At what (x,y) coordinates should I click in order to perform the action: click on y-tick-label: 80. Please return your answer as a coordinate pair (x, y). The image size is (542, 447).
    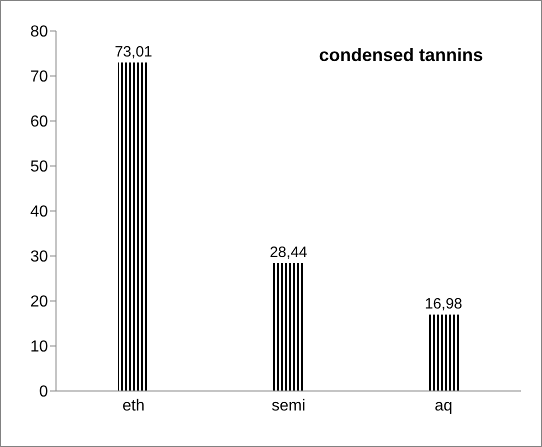
    Looking at the image, I should click on (39, 32).